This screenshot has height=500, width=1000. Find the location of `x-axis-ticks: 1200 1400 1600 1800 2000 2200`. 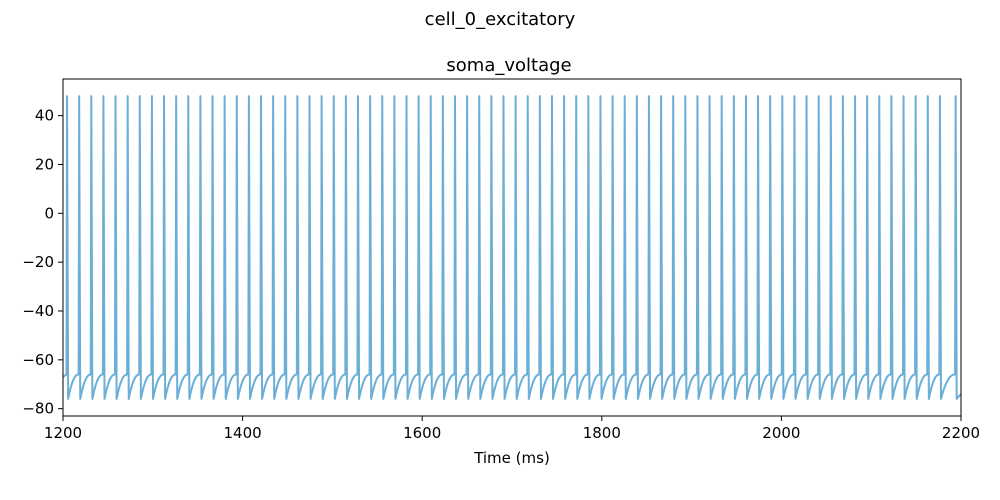

x-axis-ticks: 1200 1400 1600 1800 2000 2200 is located at coordinates (512, 429).